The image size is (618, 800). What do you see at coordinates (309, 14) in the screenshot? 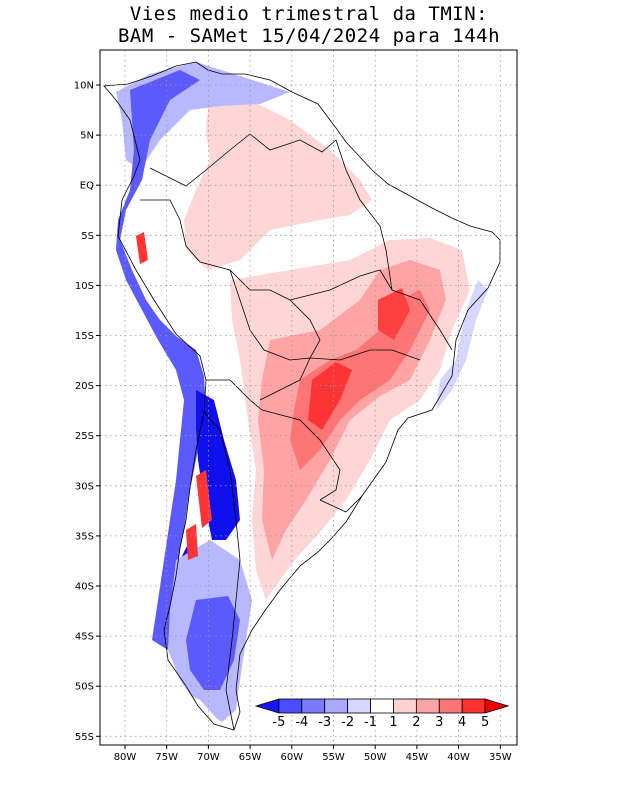
I see `map-title-line1: Vies medio trimestral da TMIN:` at bounding box center [309, 14].